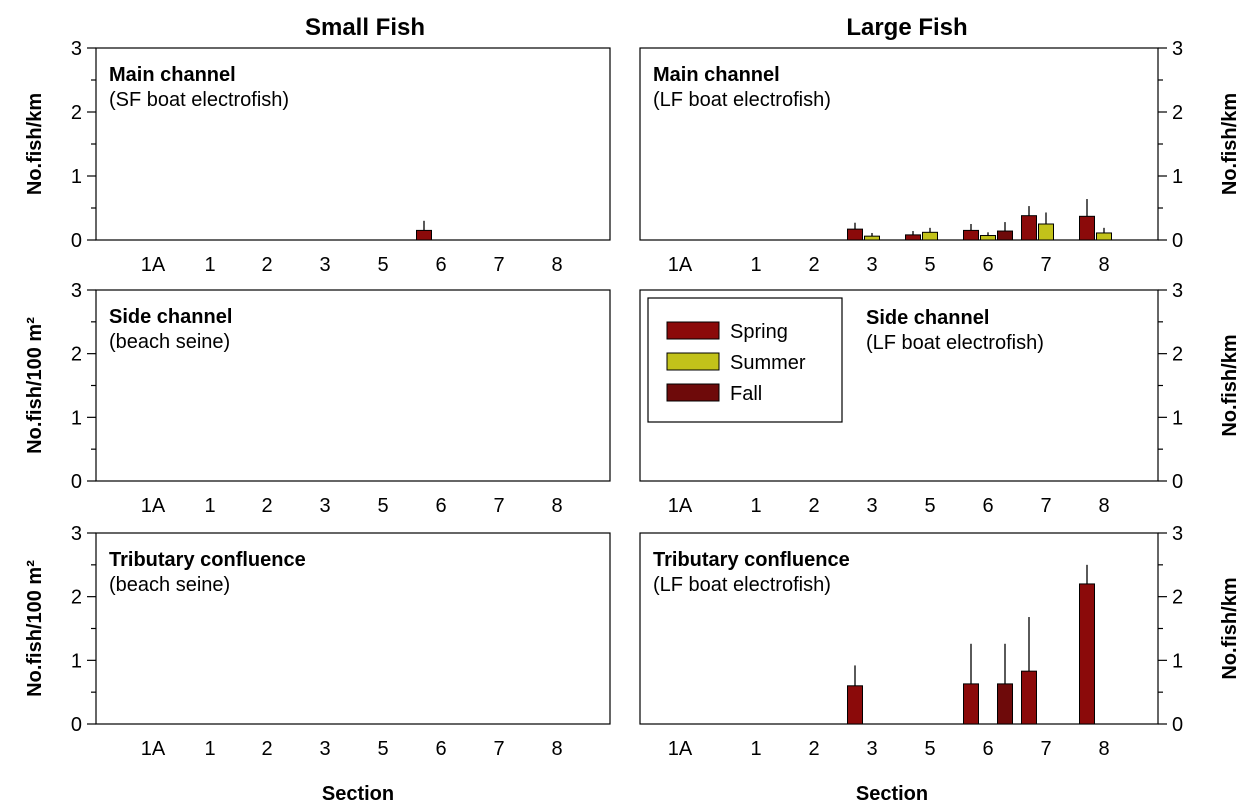 This screenshot has width=1247, height=804. What do you see at coordinates (955, 343) in the screenshot?
I see `panel-4-subtitle: (LF boat electrofish)` at bounding box center [955, 343].